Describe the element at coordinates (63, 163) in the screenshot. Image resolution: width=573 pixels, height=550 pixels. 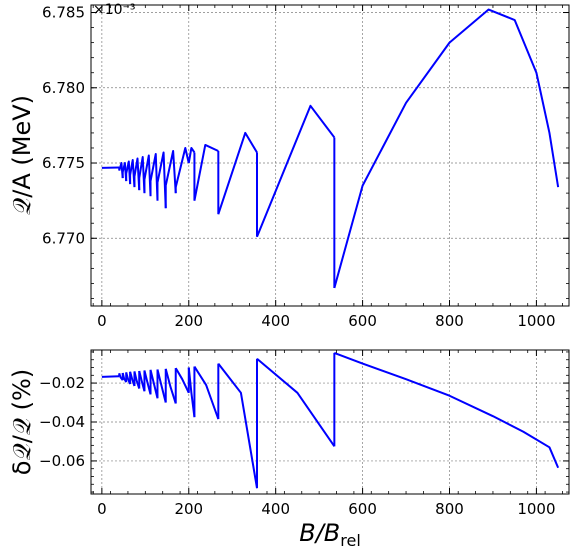
I see `y-tick-label: 6.775` at that location.